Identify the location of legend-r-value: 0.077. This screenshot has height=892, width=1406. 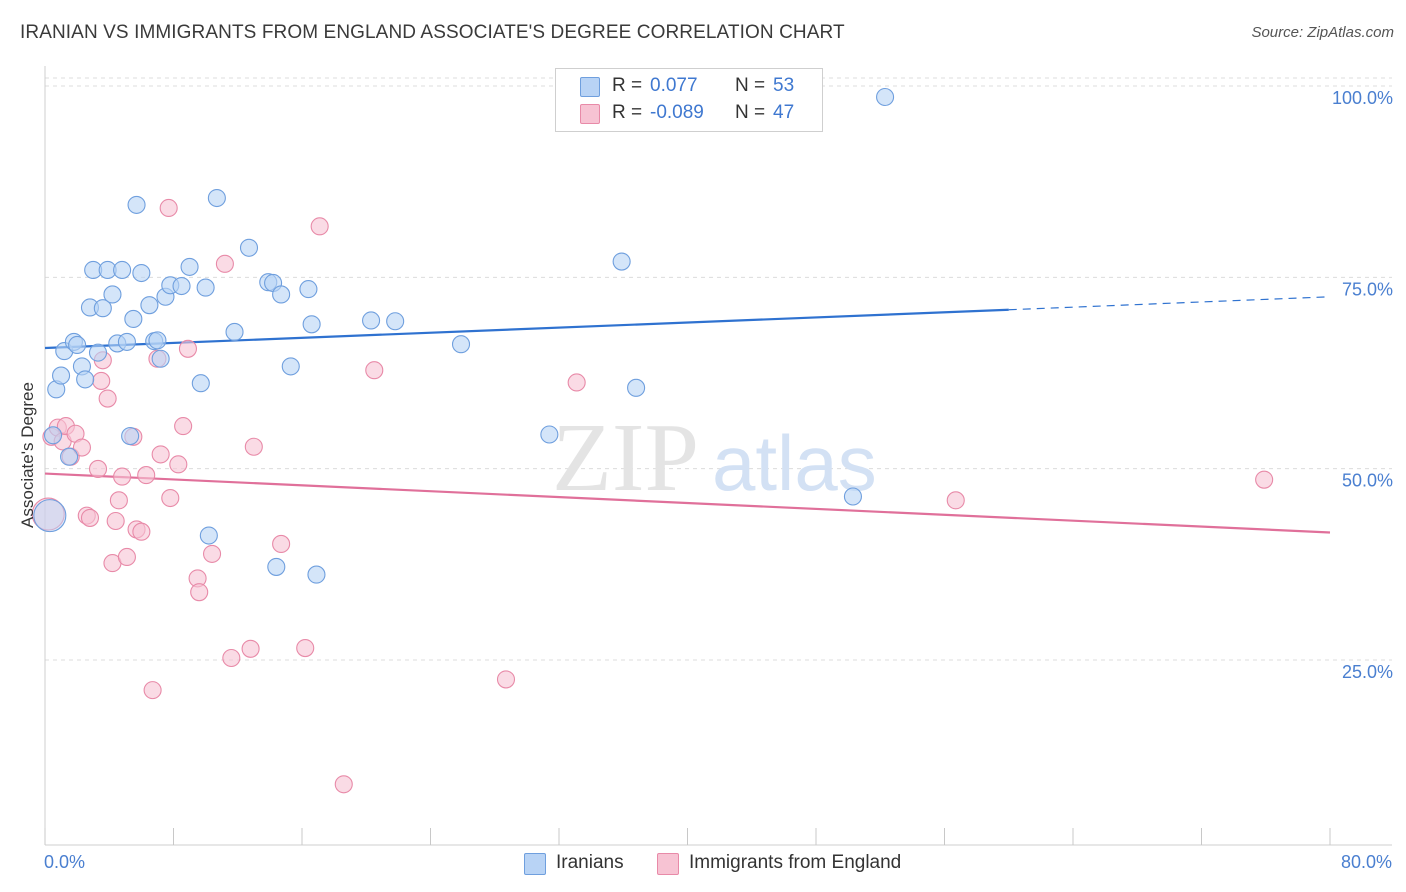
(674, 85).